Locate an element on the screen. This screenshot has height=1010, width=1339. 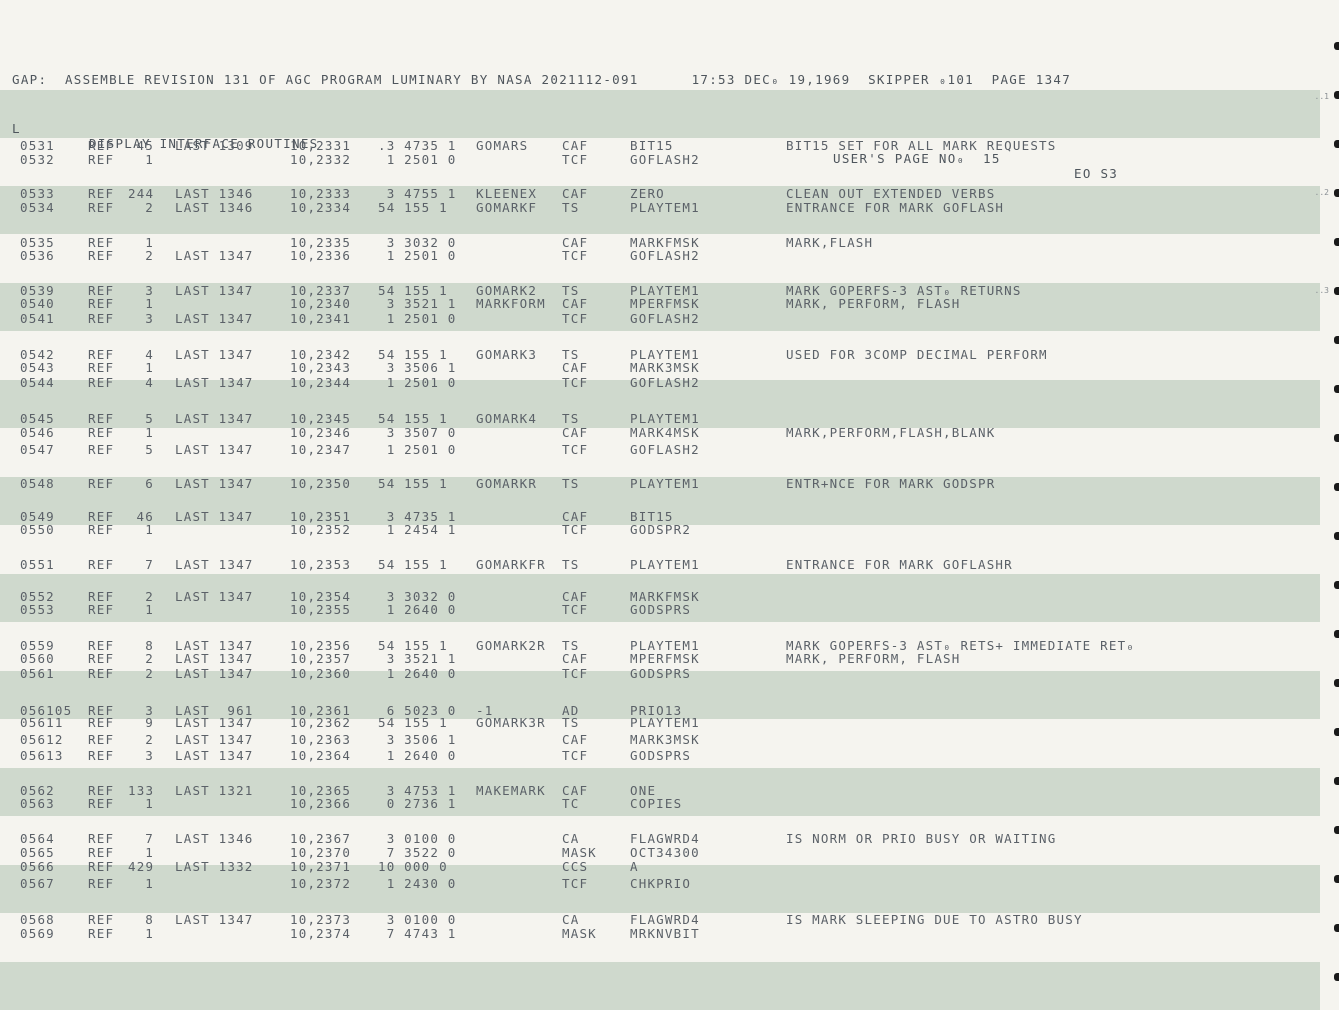
row-addr: 10,2356 is located at coordinates (321, 645).